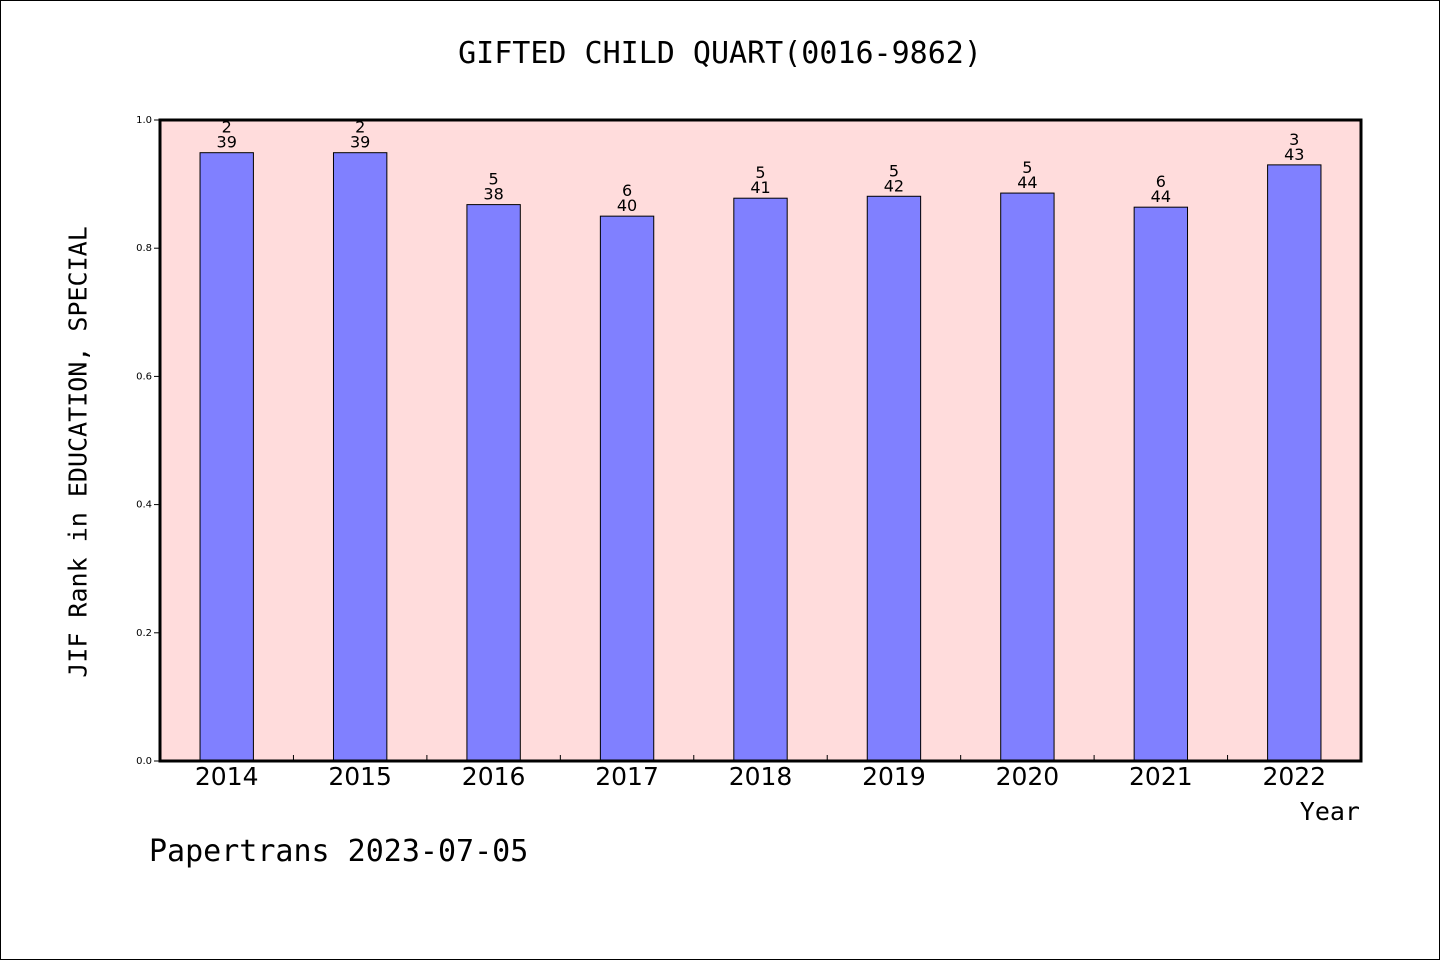  I want to click on footer-credit: Papertrans 2023-07-05, so click(339, 851).